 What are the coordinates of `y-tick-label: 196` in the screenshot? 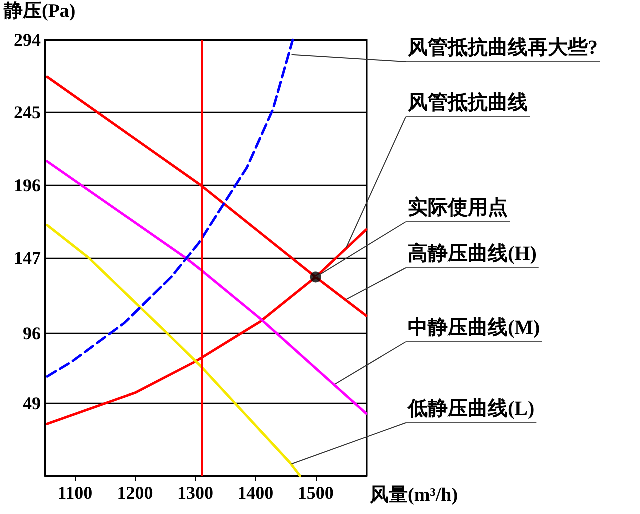 It's located at (27, 185).